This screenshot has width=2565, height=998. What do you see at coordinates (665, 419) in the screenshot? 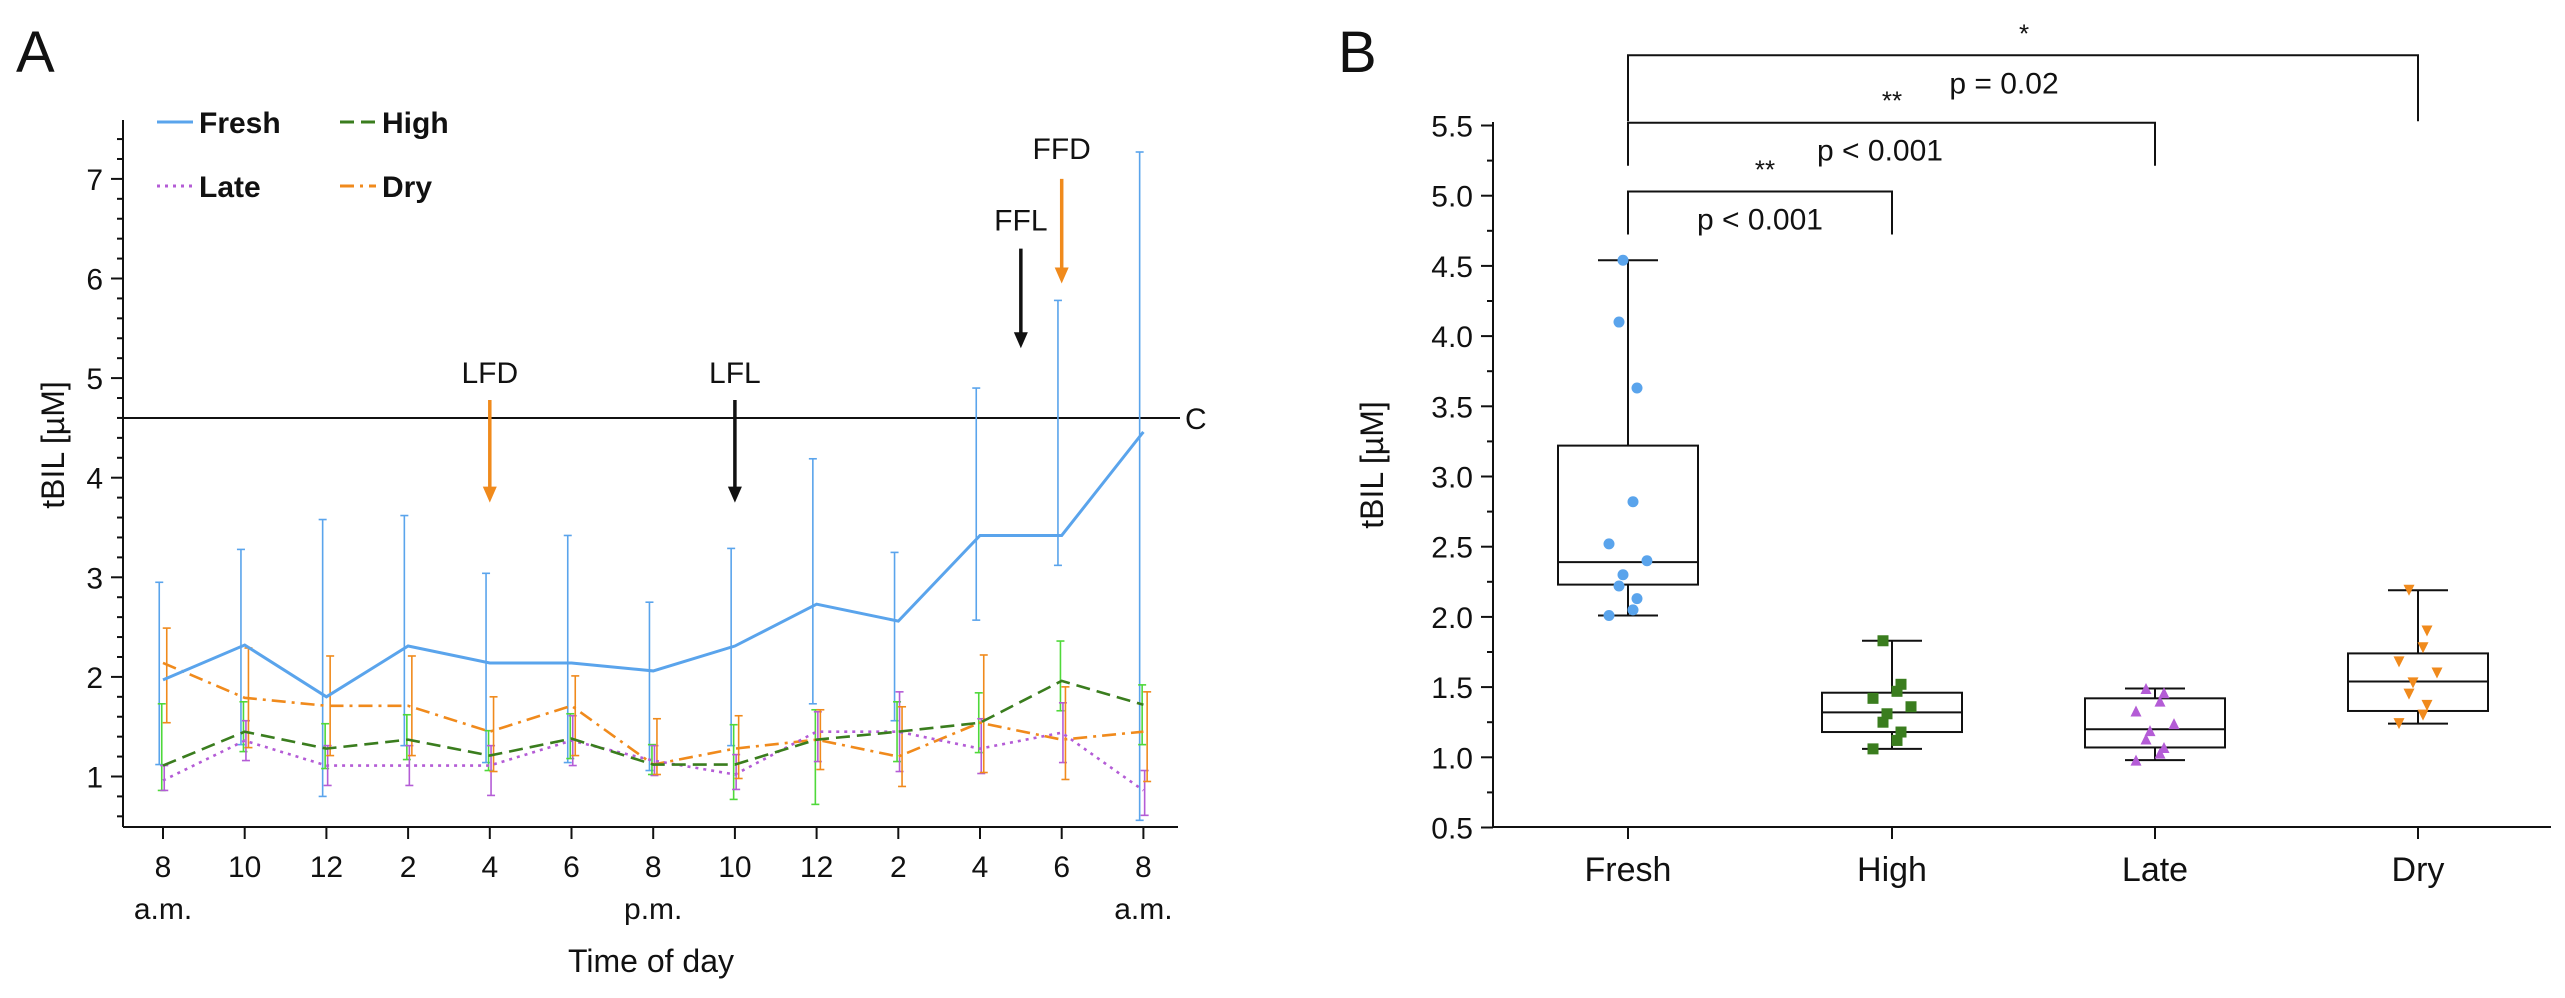
I see `panel-a-reference-line: C` at bounding box center [665, 419].